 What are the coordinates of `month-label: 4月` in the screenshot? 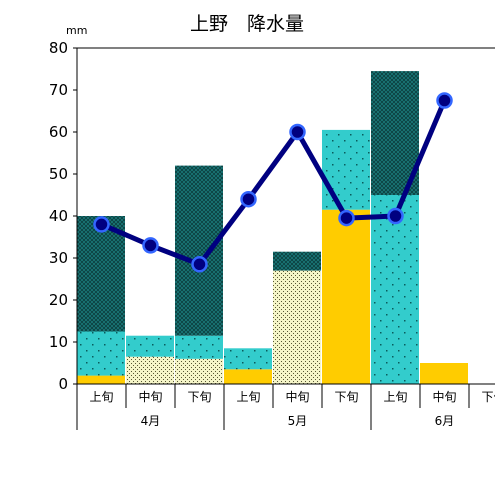 It's located at (151, 421).